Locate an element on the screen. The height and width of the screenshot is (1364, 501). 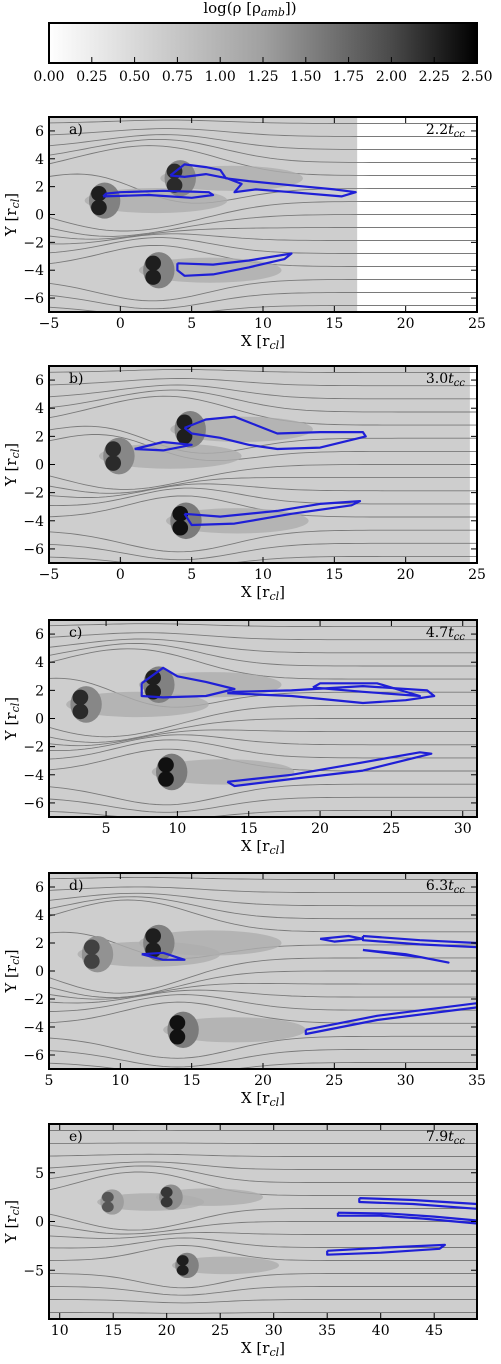
colorbar-tick-label: 0.75 is located at coordinates (177, 77).